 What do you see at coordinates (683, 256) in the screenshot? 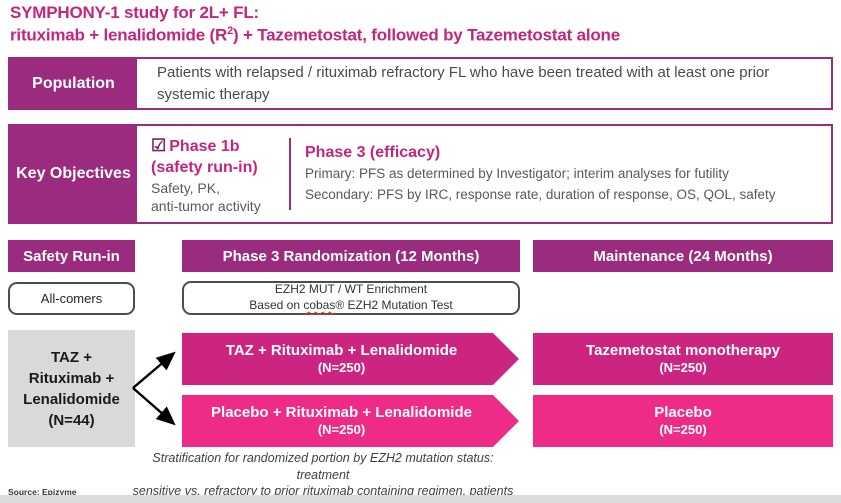
I see `maintenance-header: Maintenance (24 Months)` at bounding box center [683, 256].